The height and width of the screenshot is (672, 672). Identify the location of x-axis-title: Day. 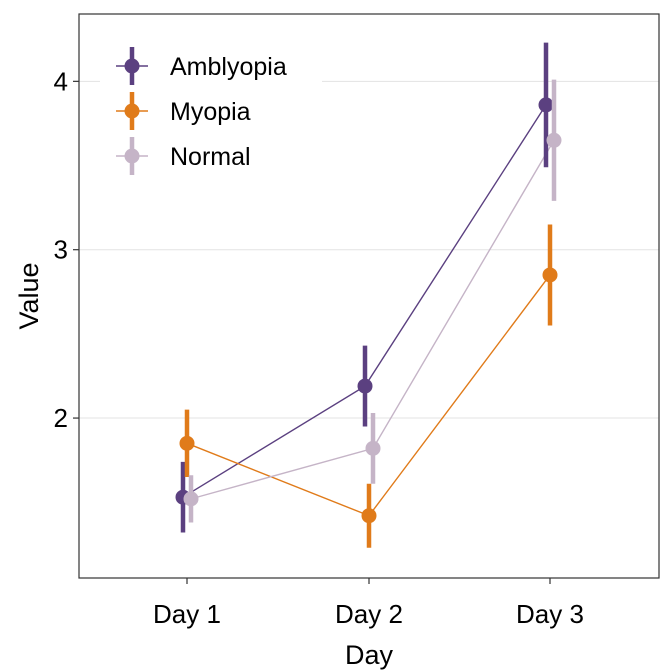
(369, 655).